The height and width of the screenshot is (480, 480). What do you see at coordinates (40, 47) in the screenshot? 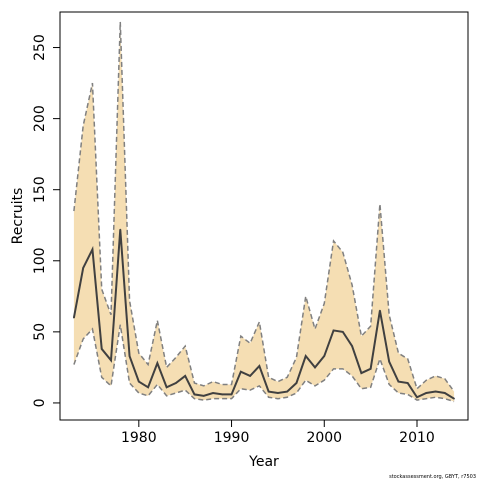
I see `y-tick-label: 250` at bounding box center [40, 47].